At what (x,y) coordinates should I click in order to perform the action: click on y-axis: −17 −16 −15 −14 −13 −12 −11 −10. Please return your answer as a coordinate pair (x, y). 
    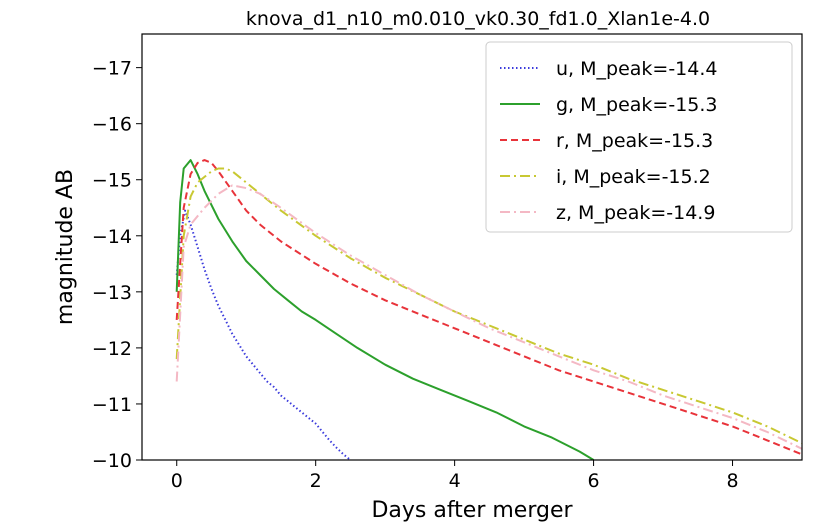
    Looking at the image, I should click on (117, 265).